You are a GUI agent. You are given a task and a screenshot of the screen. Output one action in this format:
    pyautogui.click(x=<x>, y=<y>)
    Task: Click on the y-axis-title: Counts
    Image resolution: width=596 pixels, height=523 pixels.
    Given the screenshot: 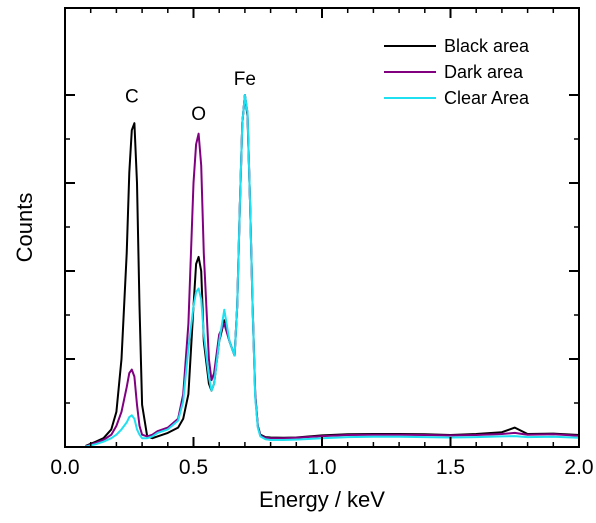 What is the action you would take?
    pyautogui.click(x=24, y=228)
    